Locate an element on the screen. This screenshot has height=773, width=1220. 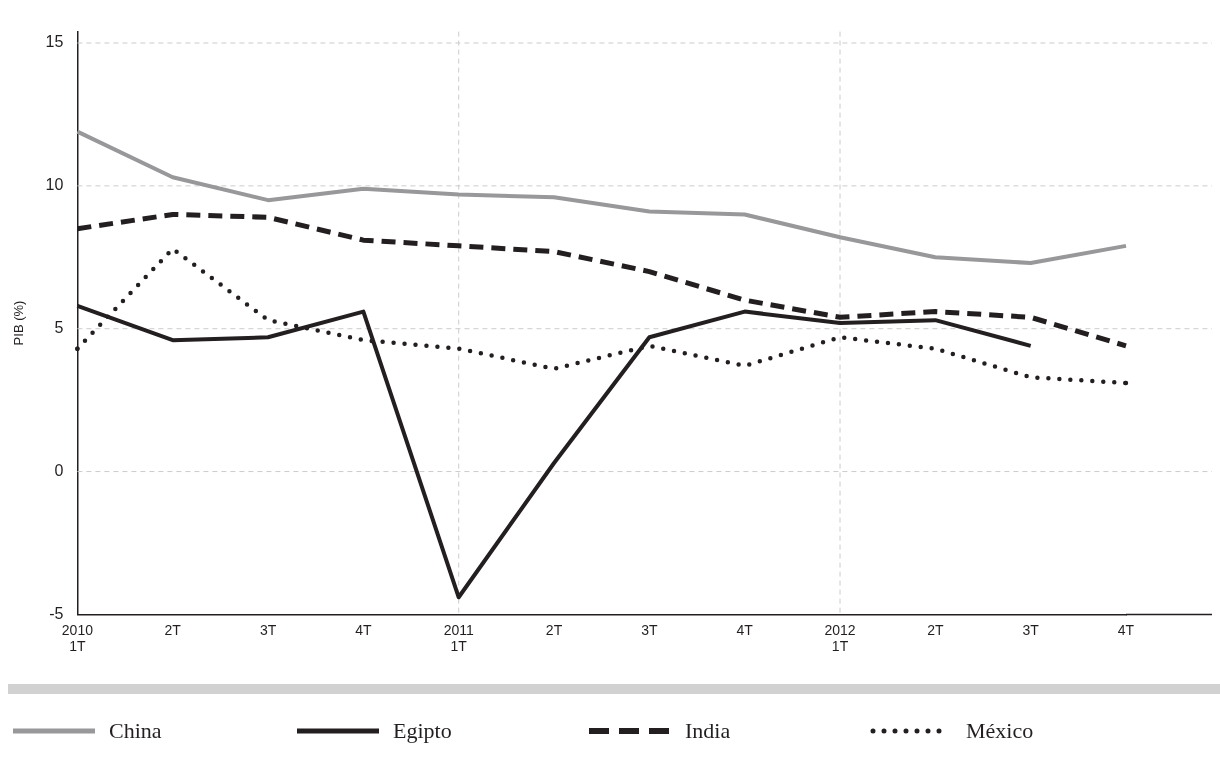
y-tick-label: 10 is located at coordinates (54, 185).